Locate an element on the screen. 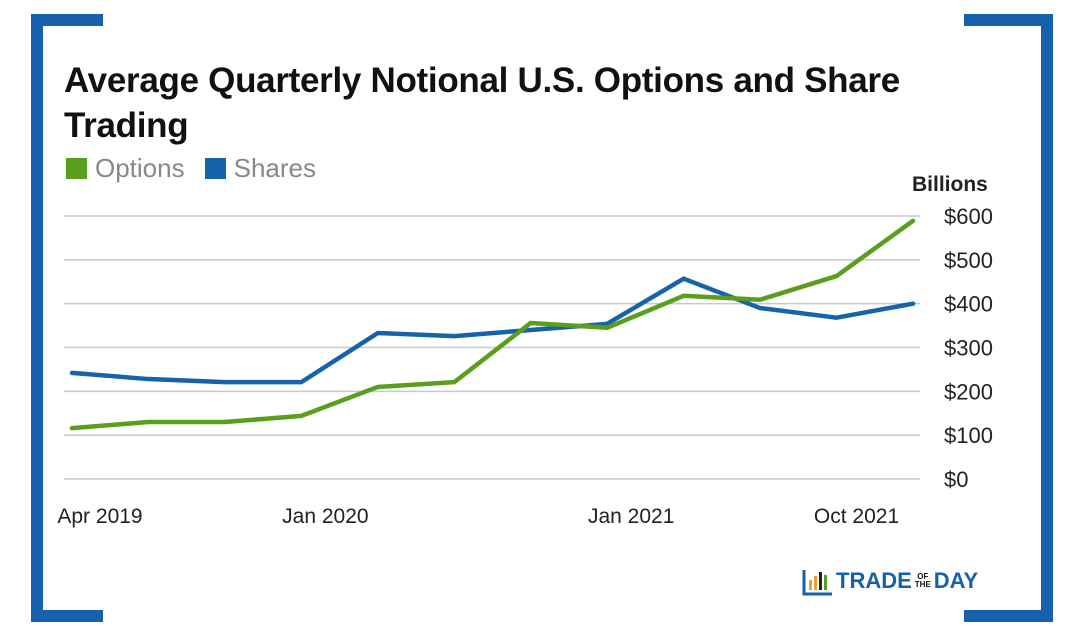  options-swatch is located at coordinates (76, 168).